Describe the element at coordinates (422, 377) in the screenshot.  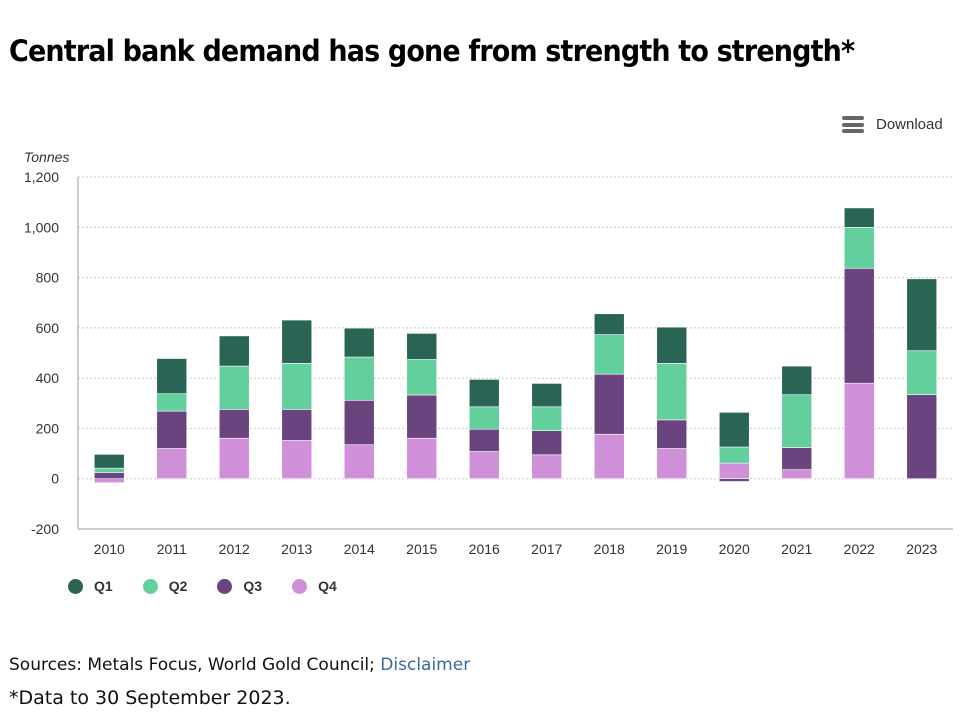
I see `bar-2015-q2` at that location.